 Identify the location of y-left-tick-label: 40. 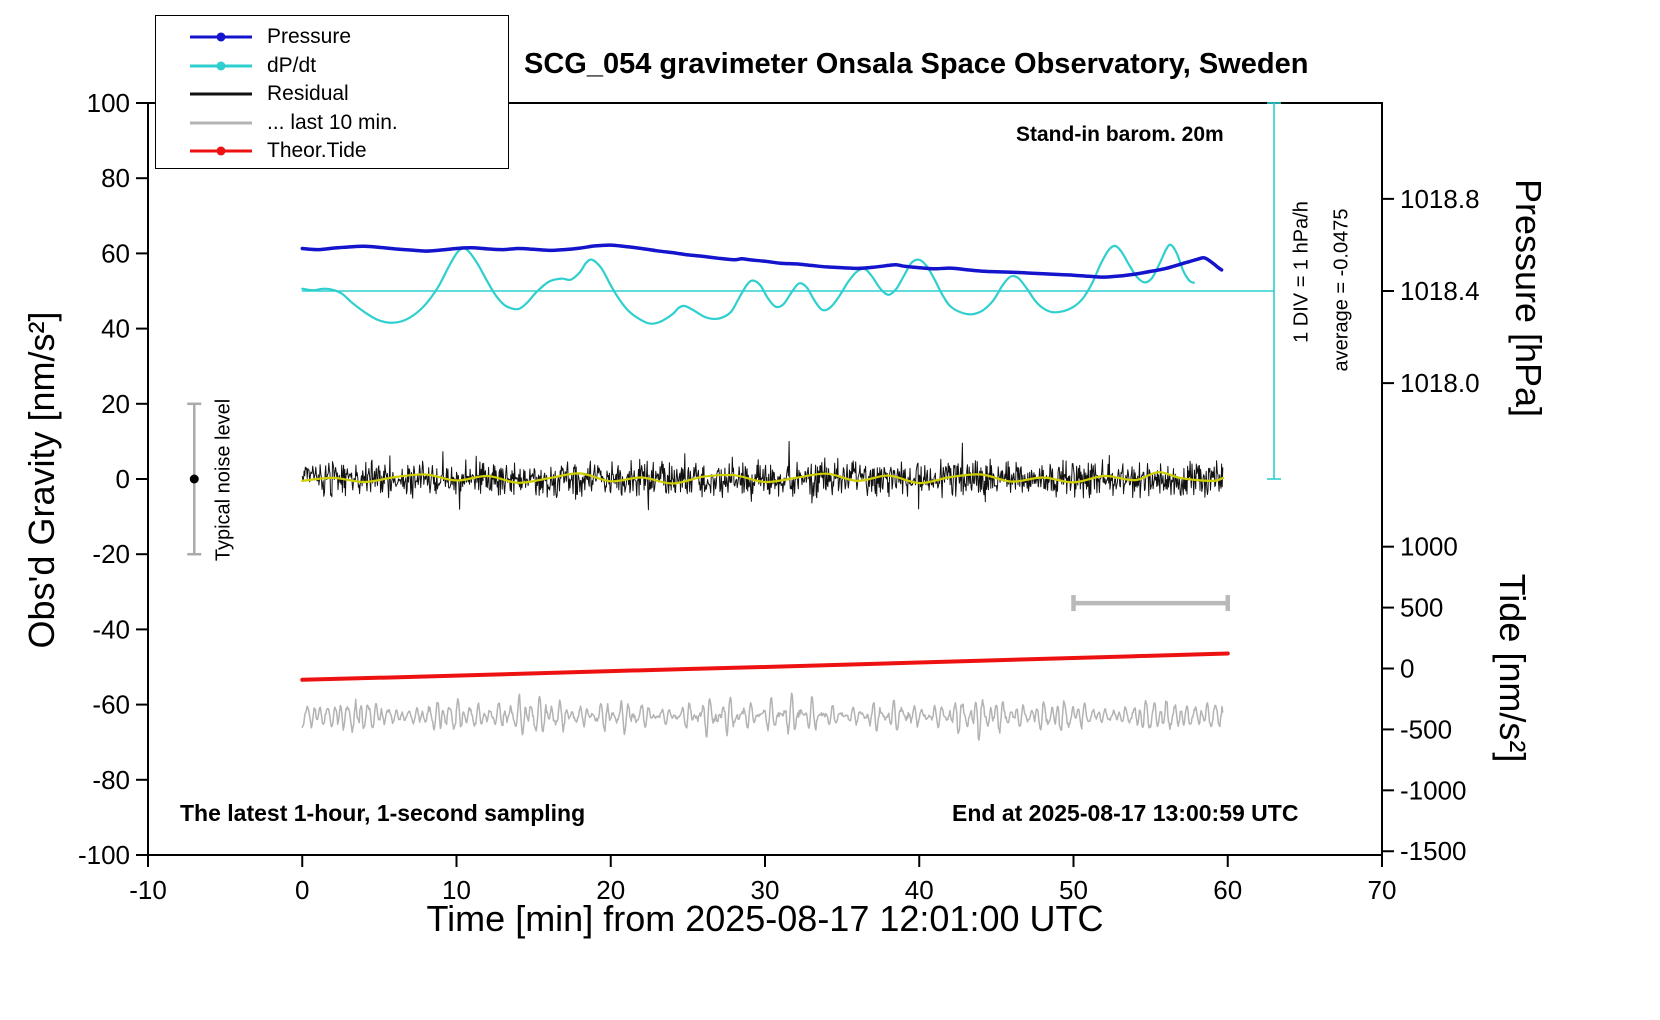
(115, 329).